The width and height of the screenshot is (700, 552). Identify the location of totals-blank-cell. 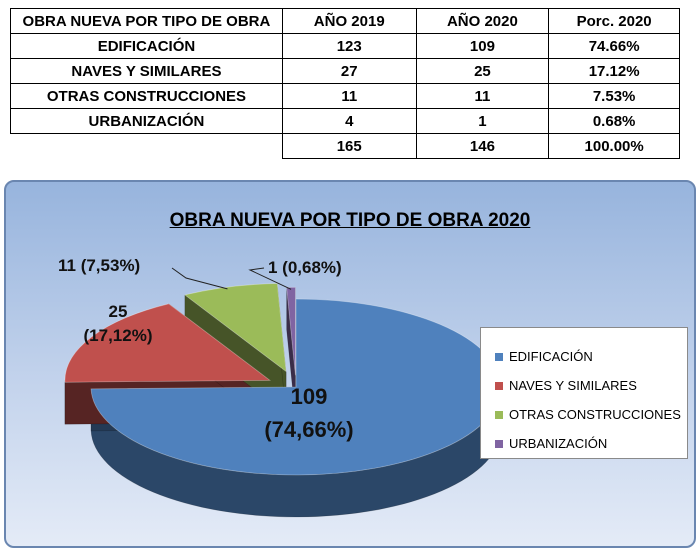
(146, 146).